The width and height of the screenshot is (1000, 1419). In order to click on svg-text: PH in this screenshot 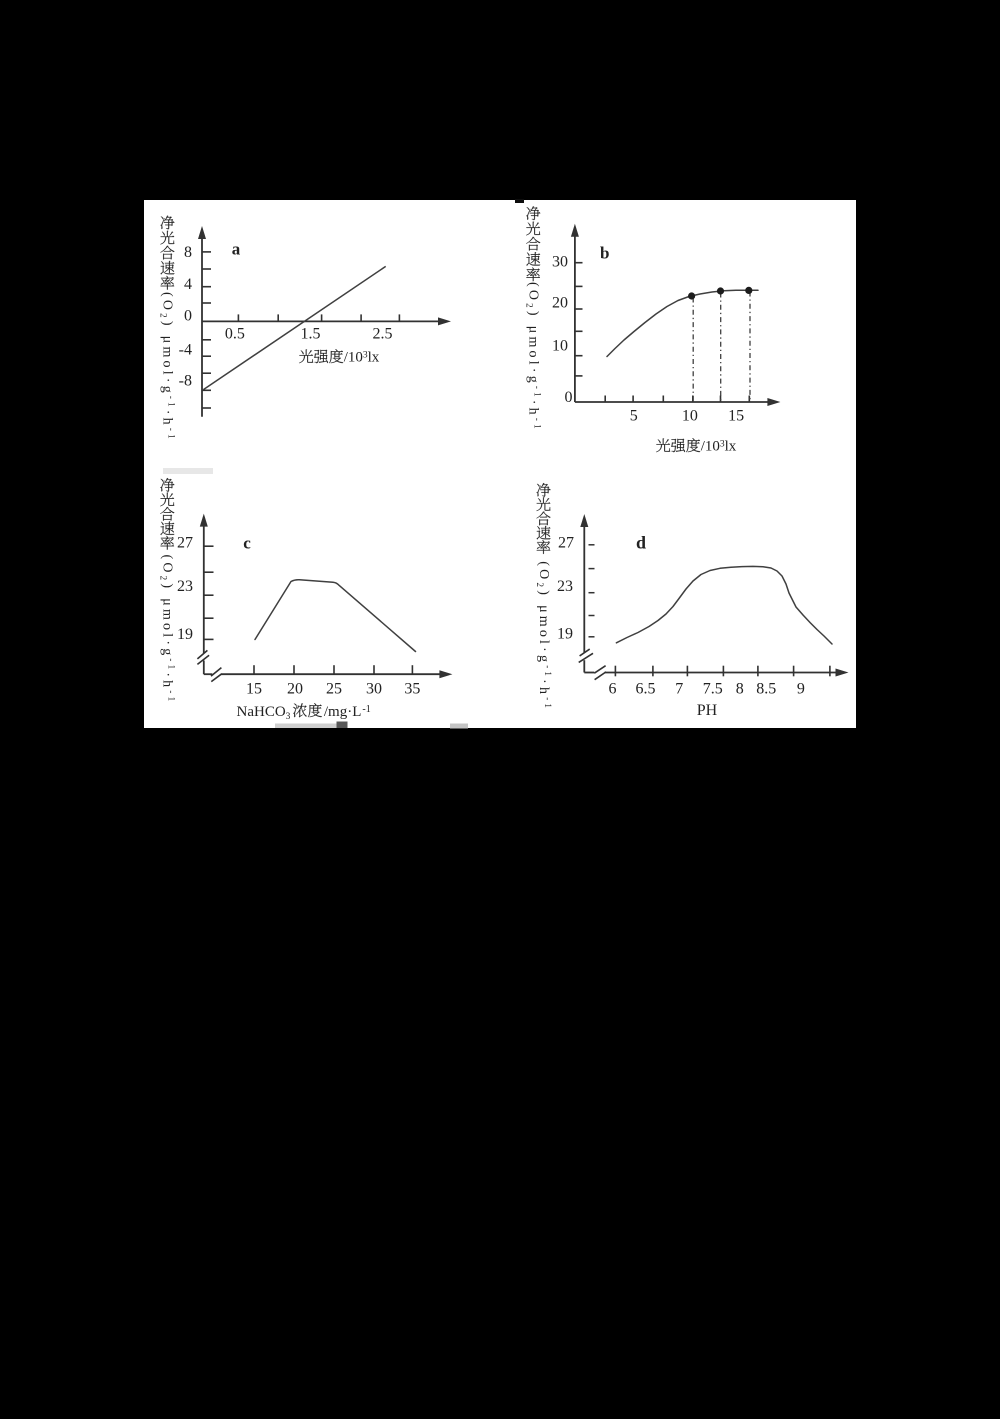, I will do `click(707, 710)`.